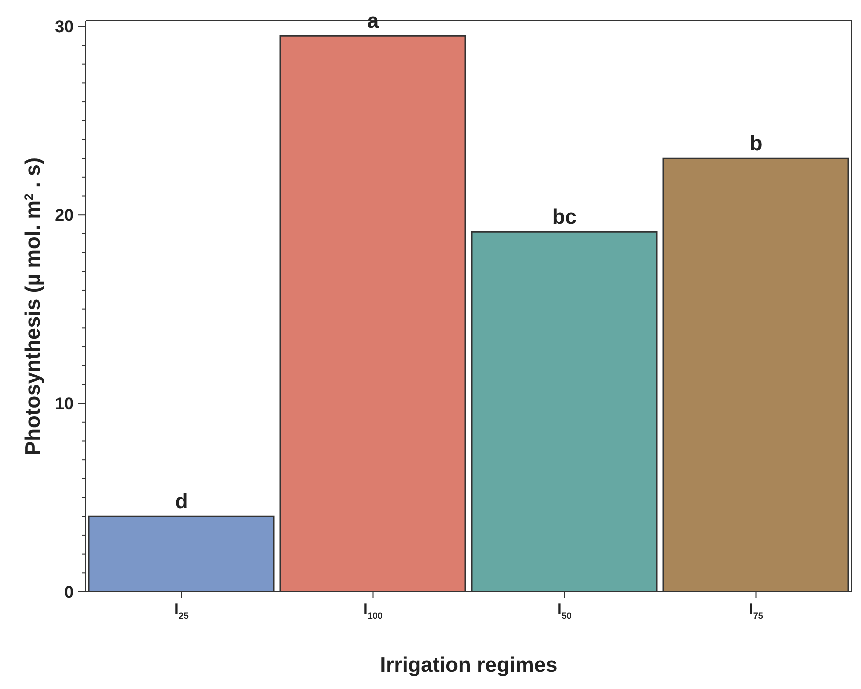 The height and width of the screenshot is (689, 861). Describe the element at coordinates (565, 218) in the screenshot. I see `annotation: bc` at that location.